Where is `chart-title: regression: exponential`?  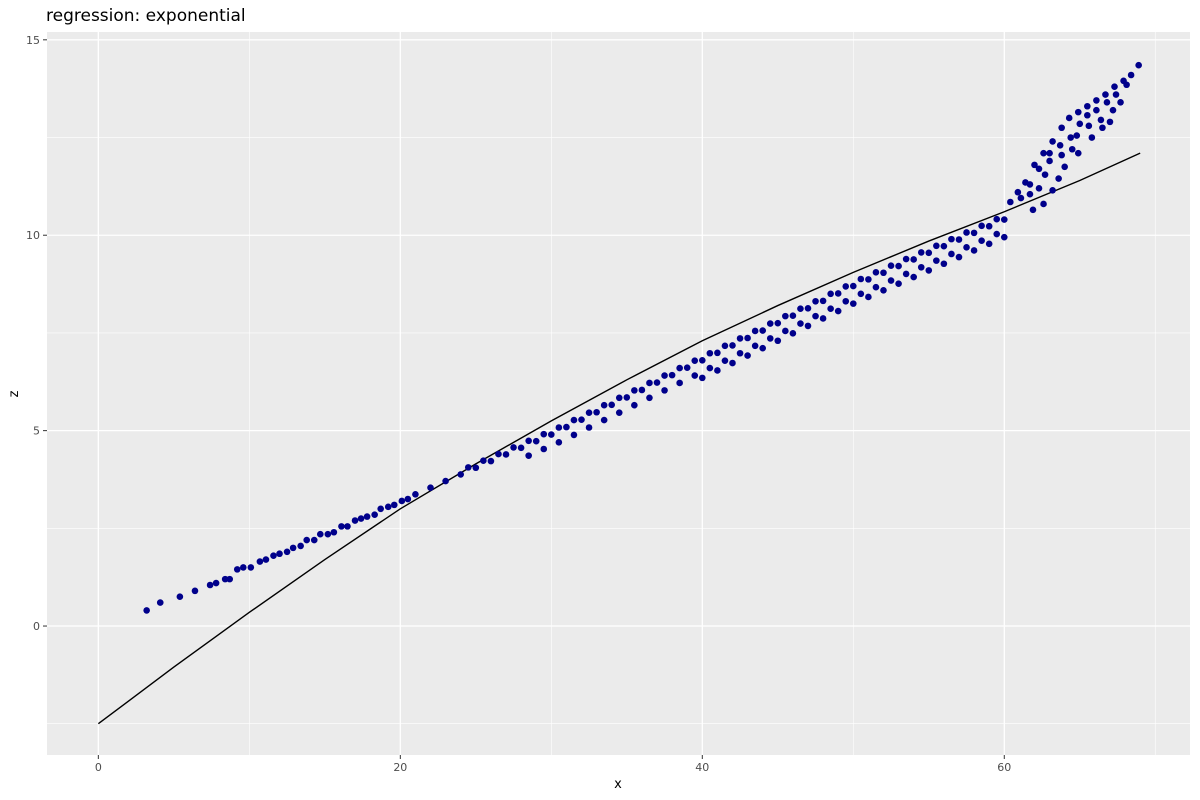
chart-title: regression: exponential is located at coordinates (146, 16).